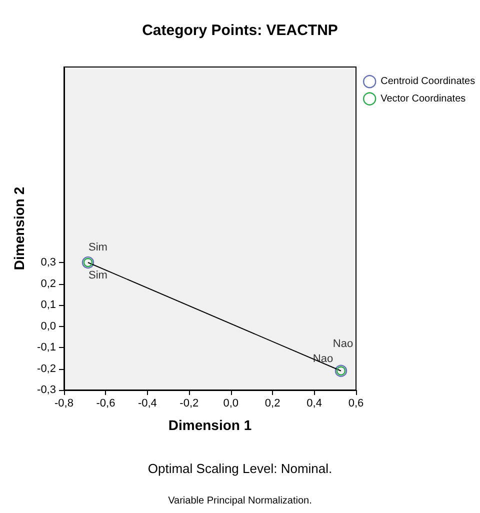 The image size is (480, 513). I want to click on x-tick-label: 0,6, so click(356, 404).